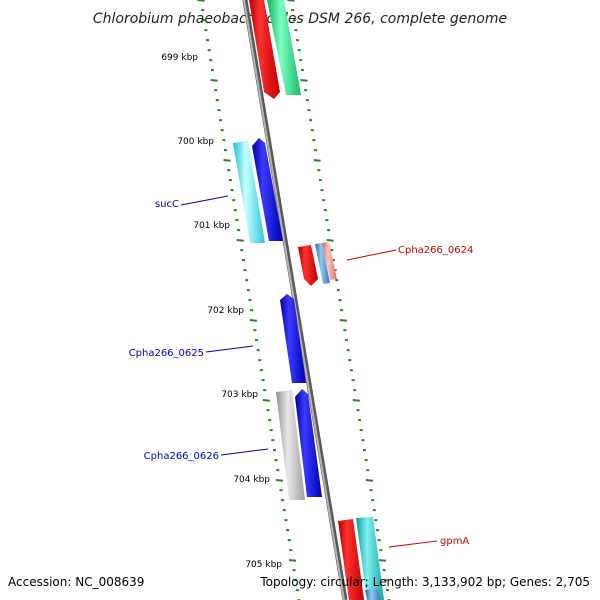  Describe the element at coordinates (211, 226) in the screenshot. I see `ruler-label-701: 701 kbp` at that location.